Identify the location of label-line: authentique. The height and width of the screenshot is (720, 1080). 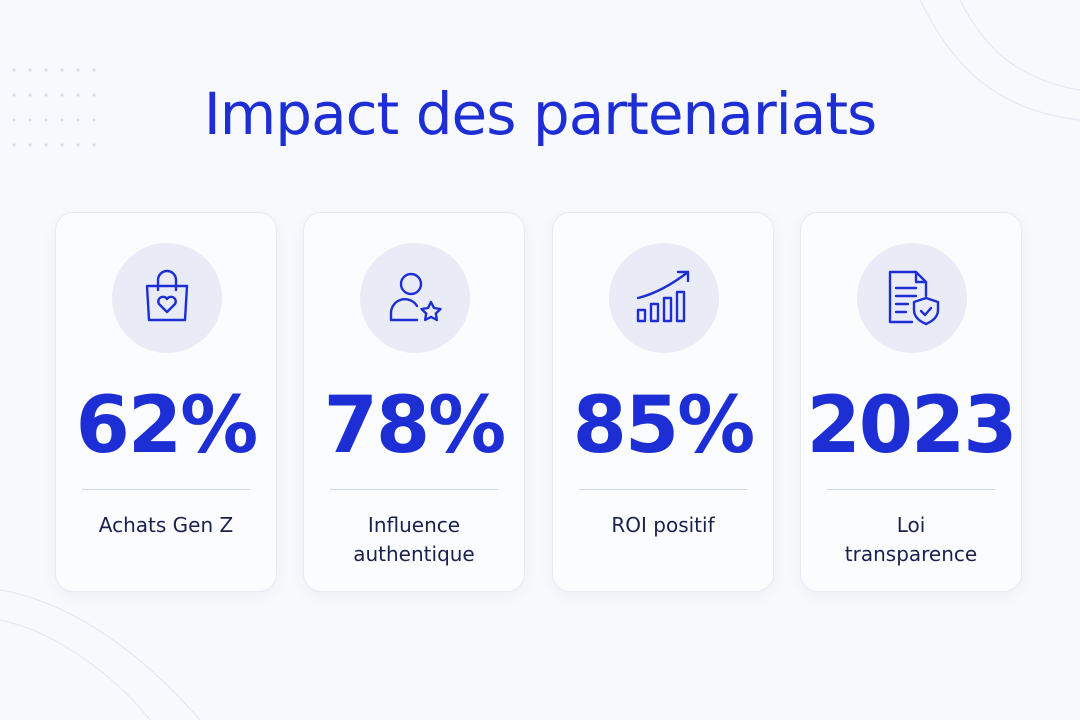
(414, 554).